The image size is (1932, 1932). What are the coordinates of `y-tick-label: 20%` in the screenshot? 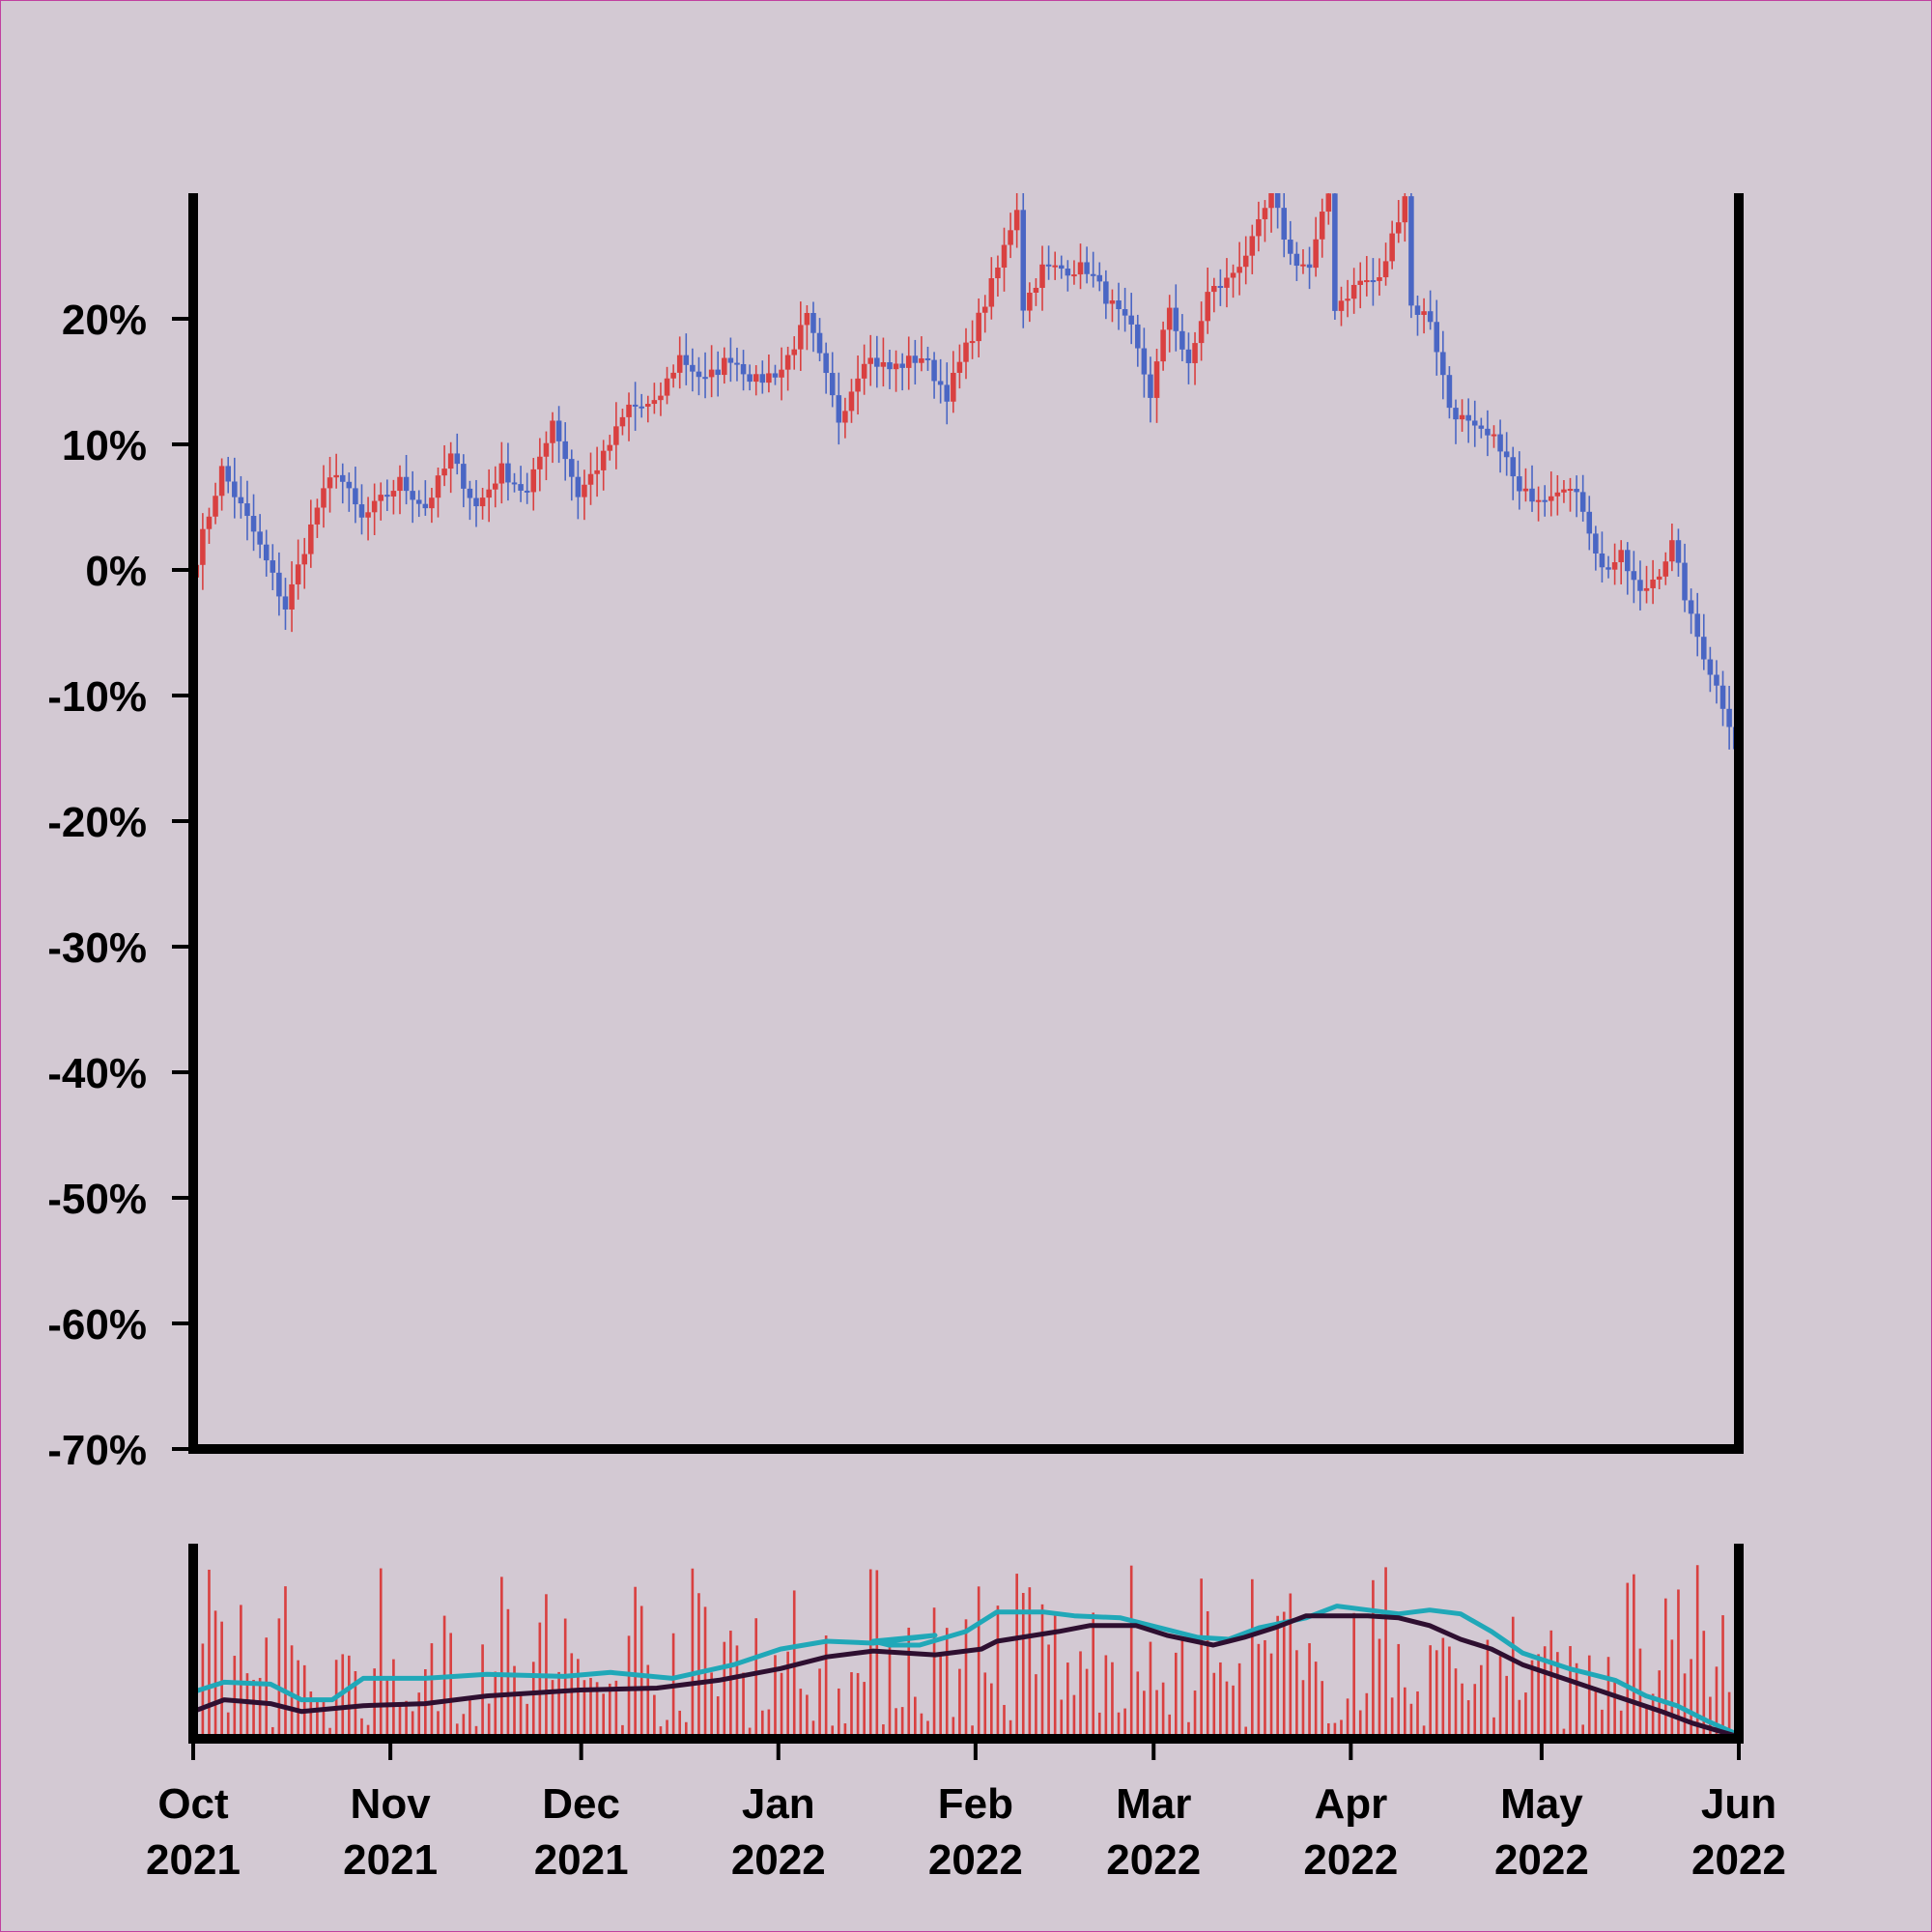 It's located at (104, 320).